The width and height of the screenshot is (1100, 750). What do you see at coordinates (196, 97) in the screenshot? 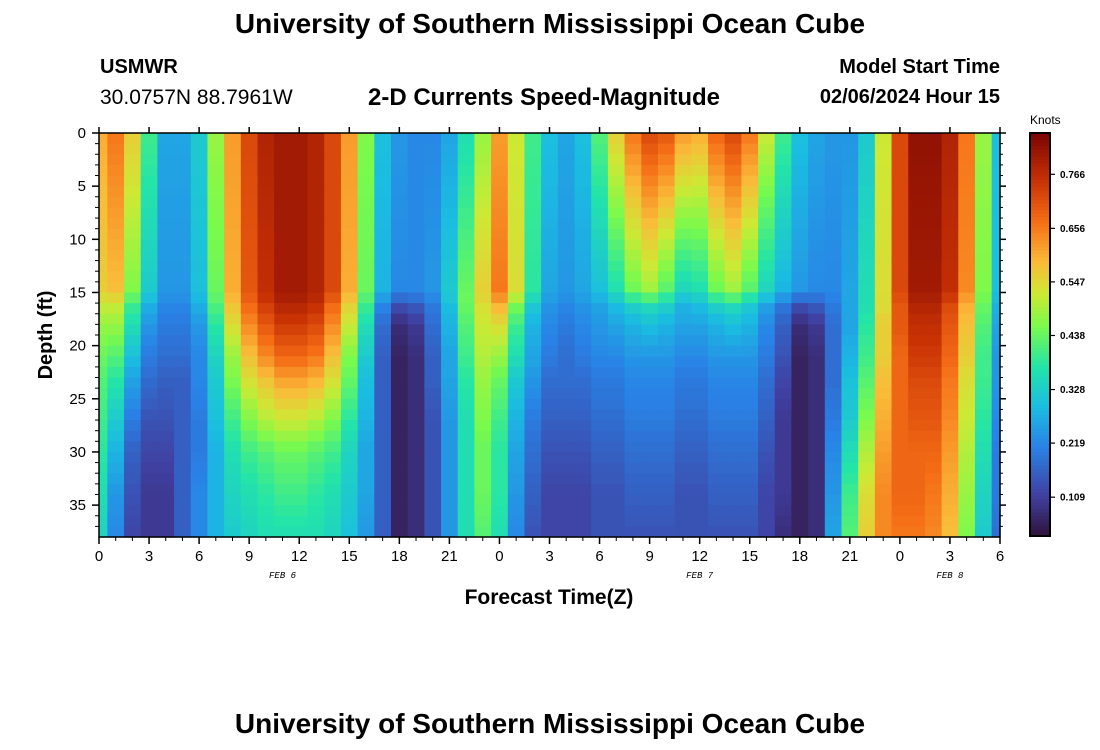
I see `station-coordinates: 30.0757N 88.7961W` at bounding box center [196, 97].